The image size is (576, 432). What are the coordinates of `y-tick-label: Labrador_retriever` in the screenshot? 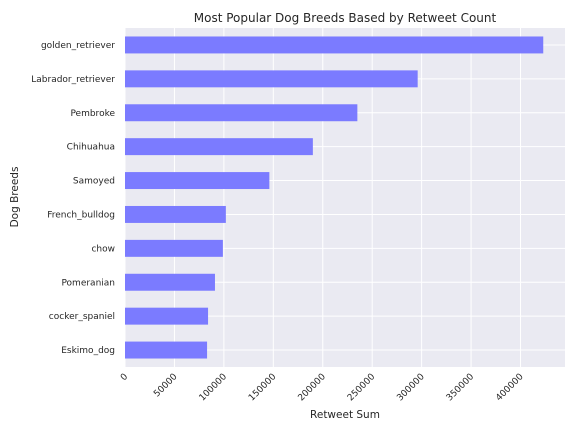 It's located at (73, 80).